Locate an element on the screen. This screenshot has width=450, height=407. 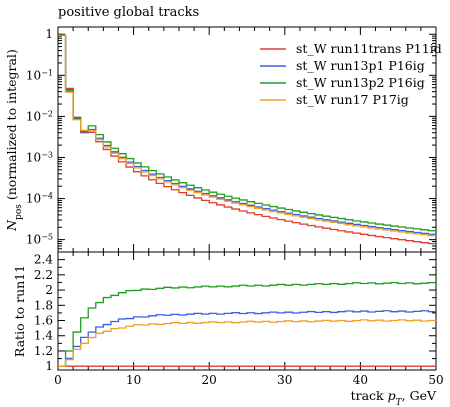
x-tick-label: 0 is located at coordinates (58, 380).